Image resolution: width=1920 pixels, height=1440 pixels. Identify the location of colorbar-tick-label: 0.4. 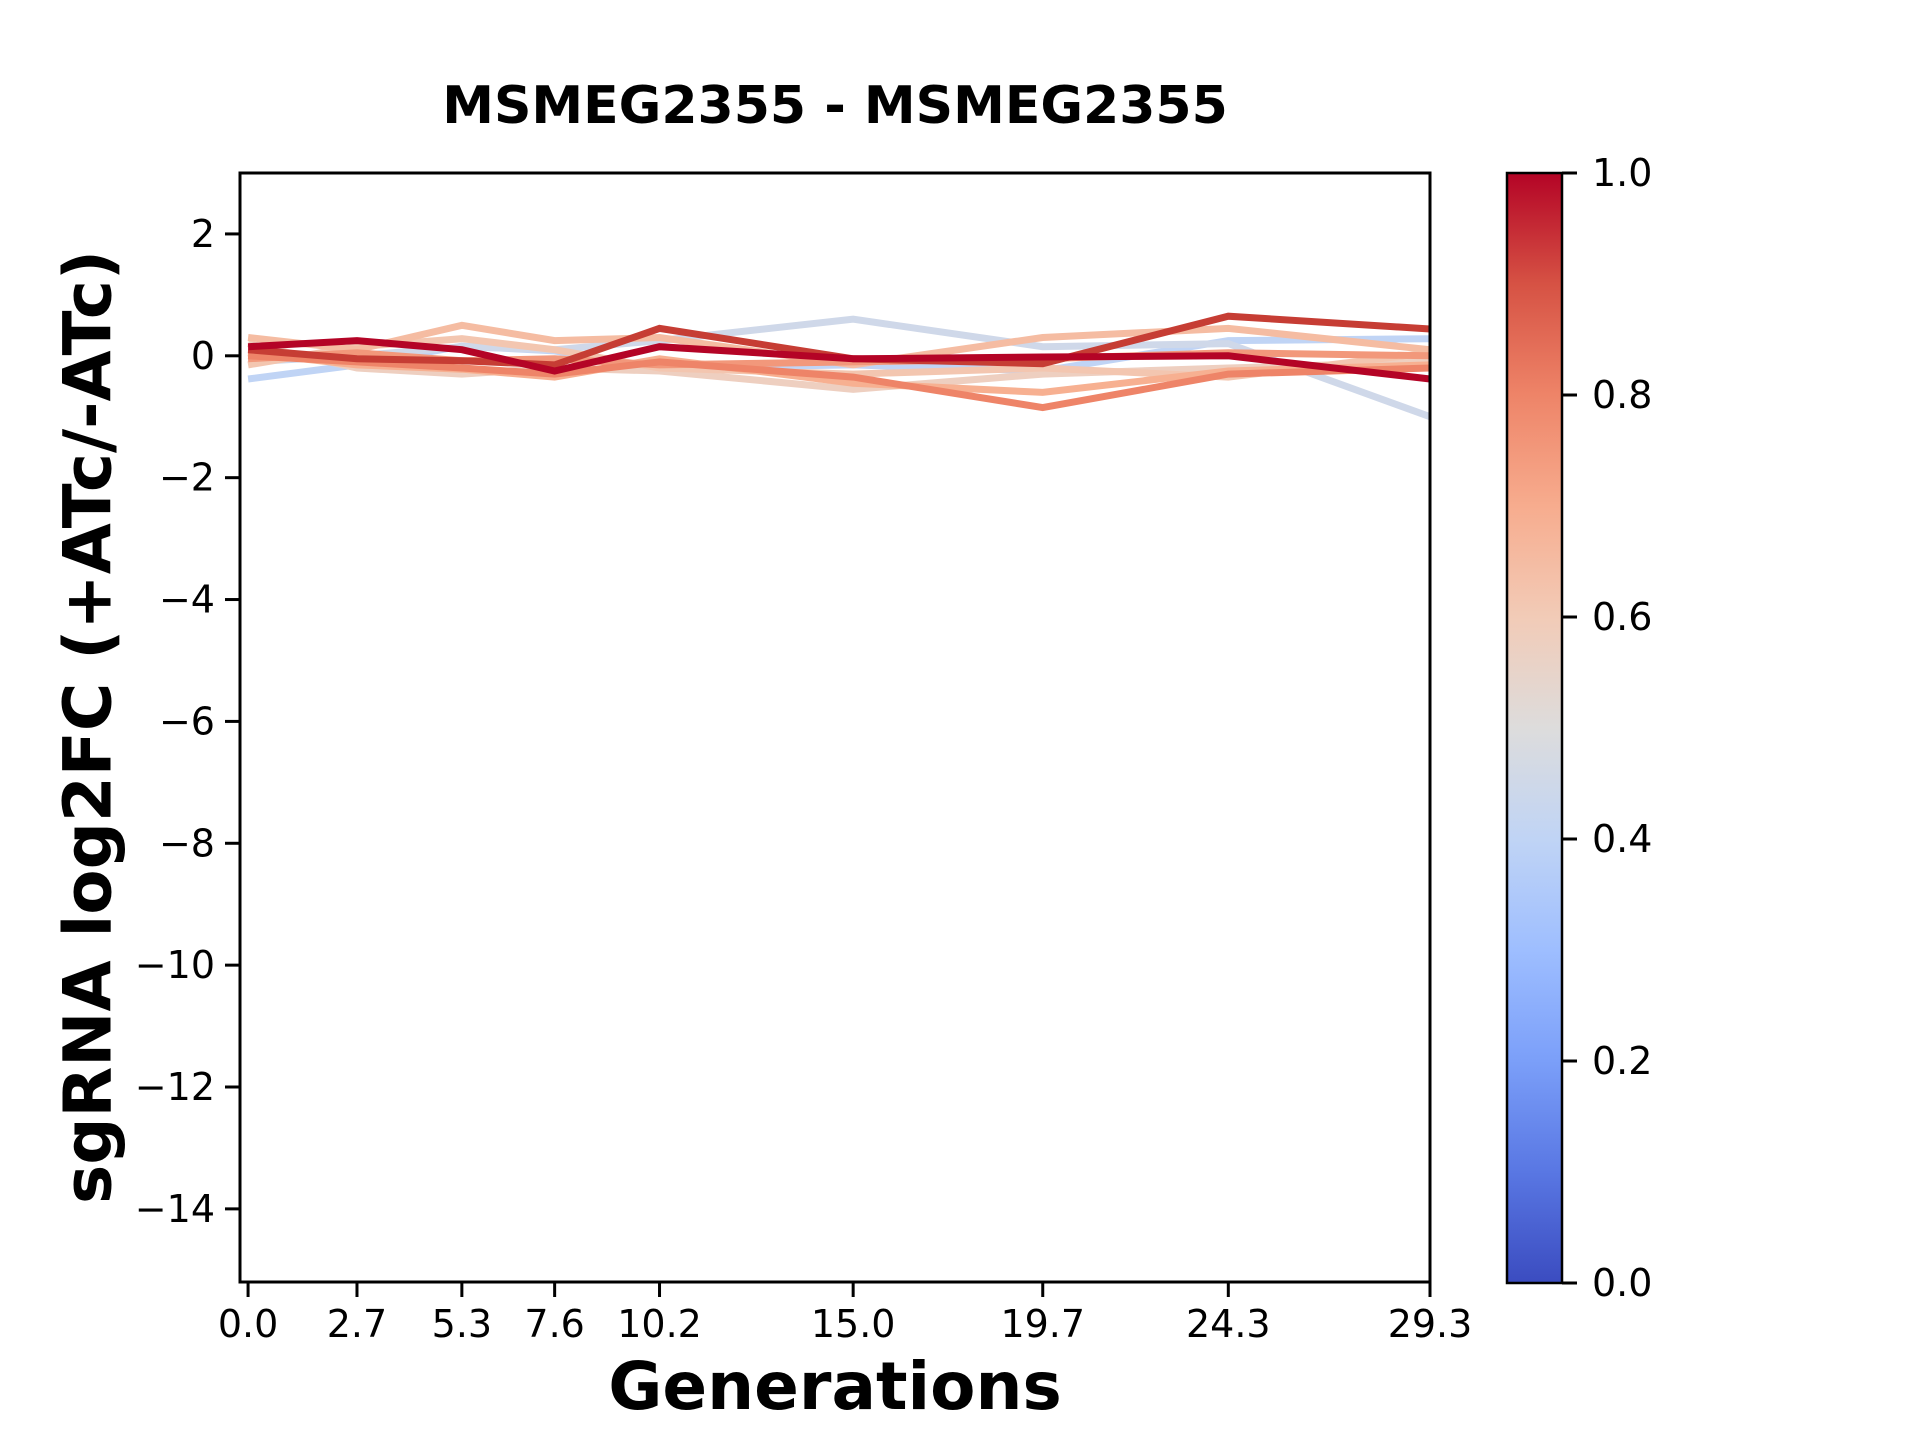
(1622, 839).